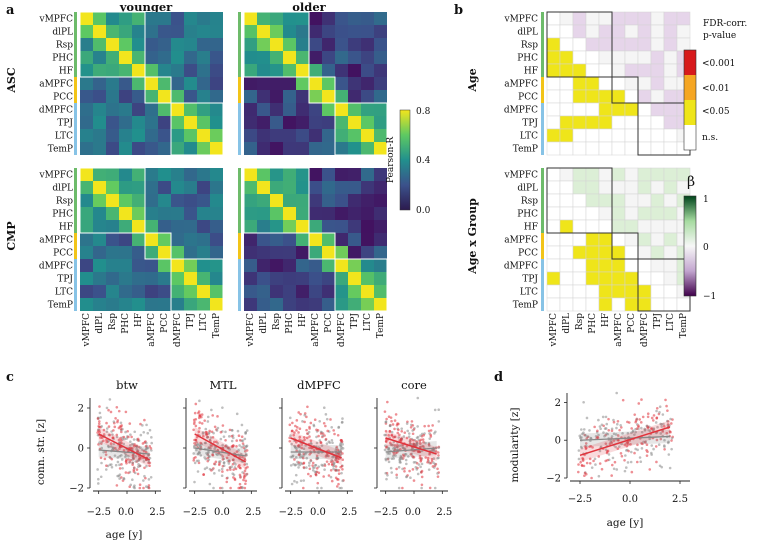  Describe the element at coordinates (112, 200) in the screenshot. I see `heat-group-box` at that location.